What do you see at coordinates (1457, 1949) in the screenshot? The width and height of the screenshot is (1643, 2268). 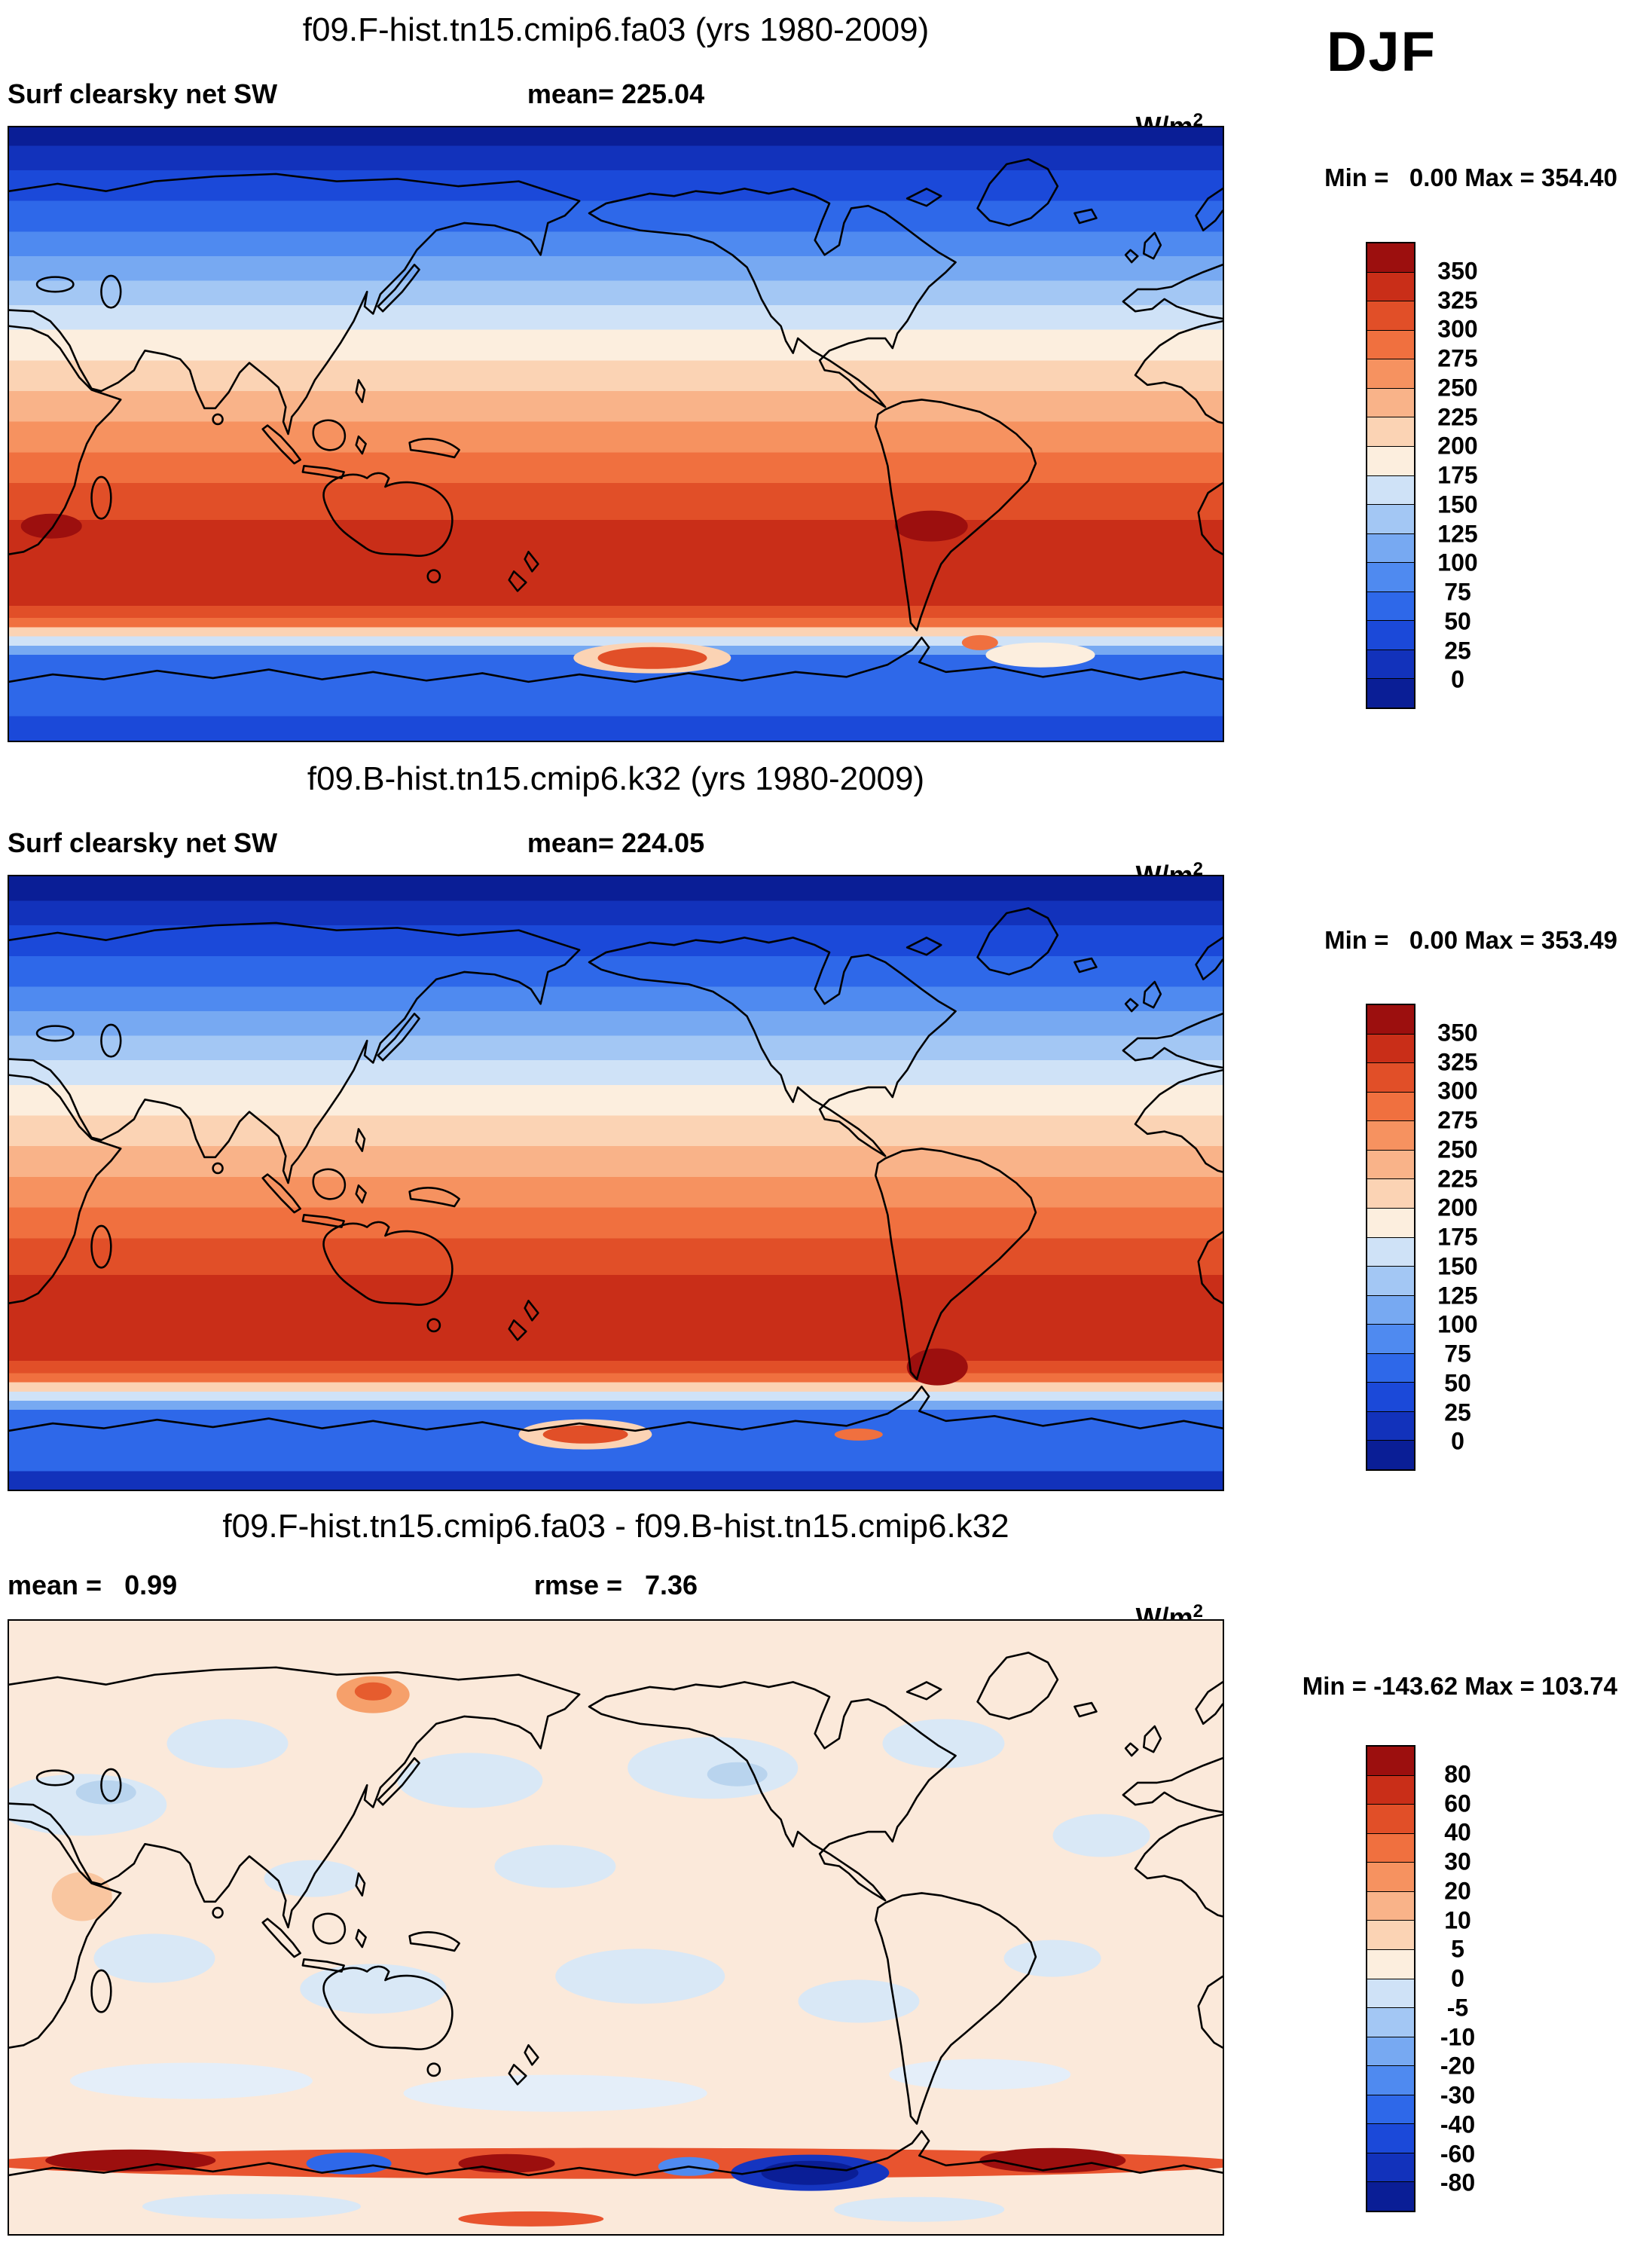 I see `colorbar-tick-label: 5` at bounding box center [1457, 1949].